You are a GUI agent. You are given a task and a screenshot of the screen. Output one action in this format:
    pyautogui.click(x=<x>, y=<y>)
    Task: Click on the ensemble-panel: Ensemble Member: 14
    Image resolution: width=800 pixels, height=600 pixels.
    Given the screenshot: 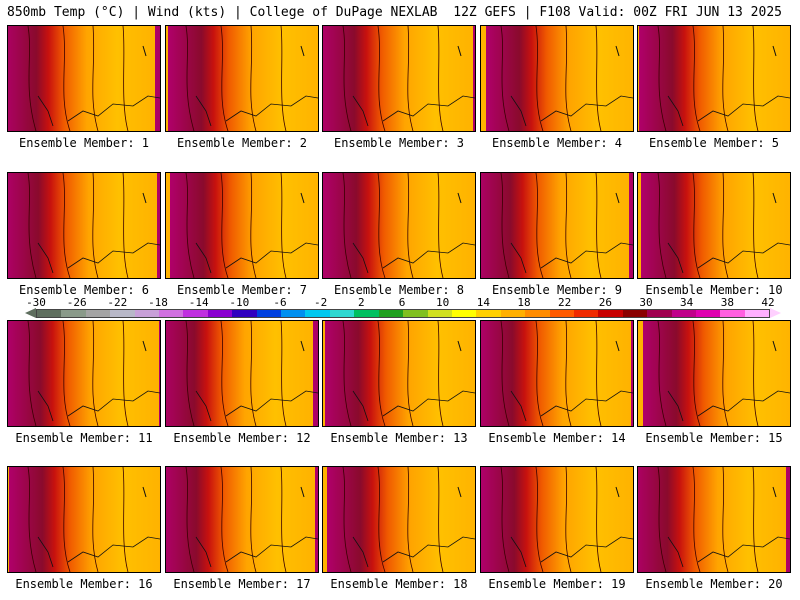 What is the action you would take?
    pyautogui.click(x=557, y=382)
    